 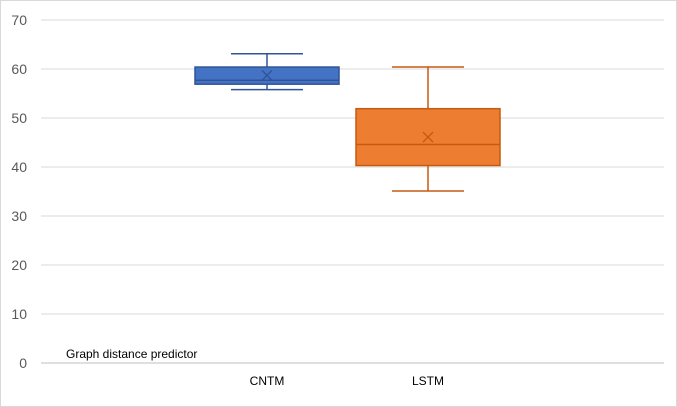 What do you see at coordinates (23, 363) in the screenshot?
I see `y-tick-label-0: 0` at bounding box center [23, 363].